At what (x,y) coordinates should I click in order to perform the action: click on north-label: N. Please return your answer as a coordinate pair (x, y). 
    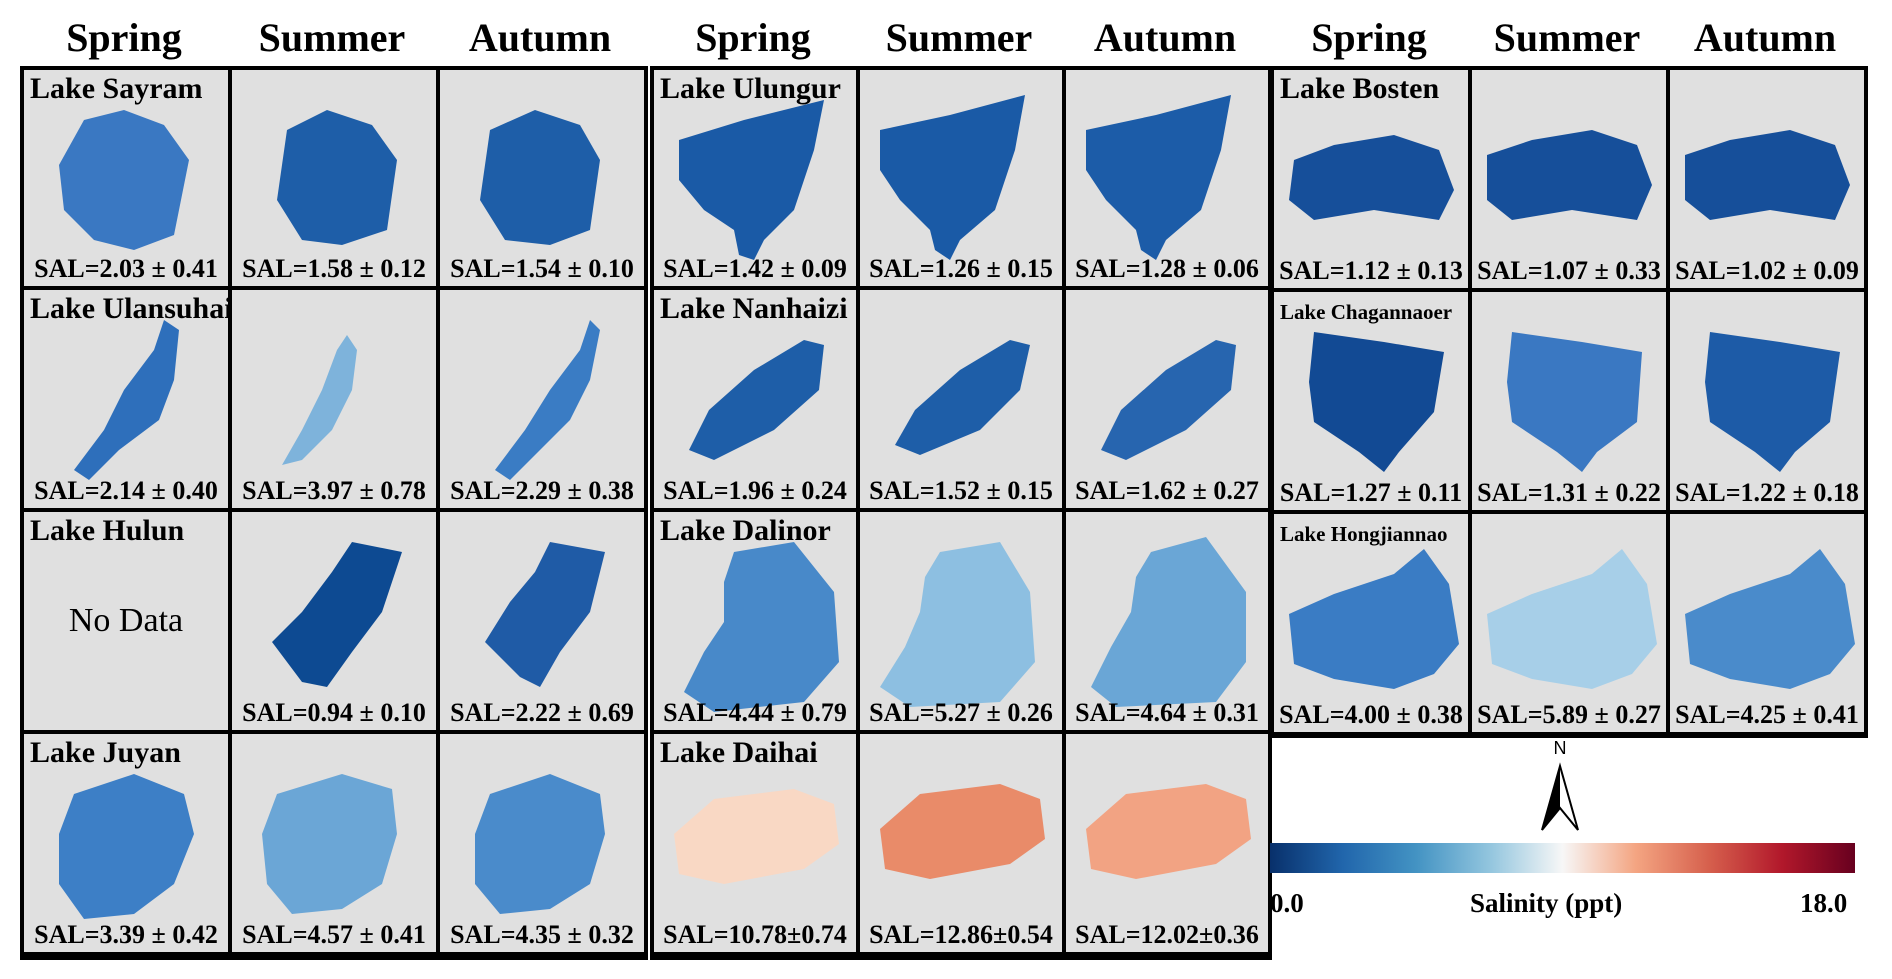
    Looking at the image, I should click on (1560, 748).